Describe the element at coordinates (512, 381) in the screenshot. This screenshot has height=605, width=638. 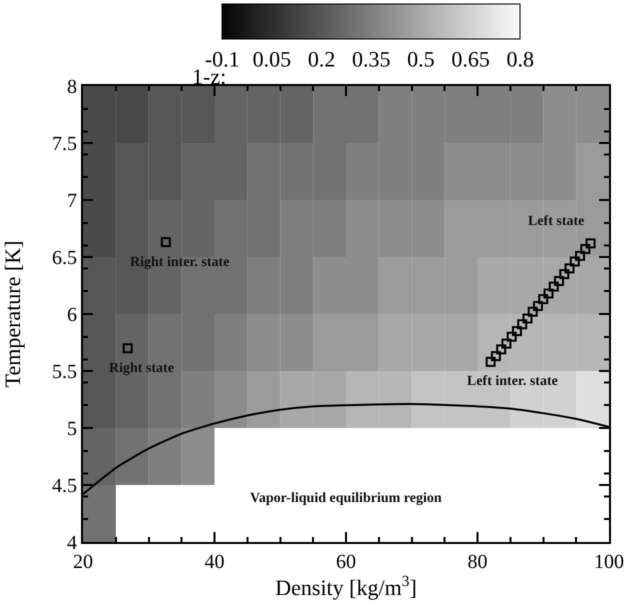
I see `annotation: Left inter. state` at that location.